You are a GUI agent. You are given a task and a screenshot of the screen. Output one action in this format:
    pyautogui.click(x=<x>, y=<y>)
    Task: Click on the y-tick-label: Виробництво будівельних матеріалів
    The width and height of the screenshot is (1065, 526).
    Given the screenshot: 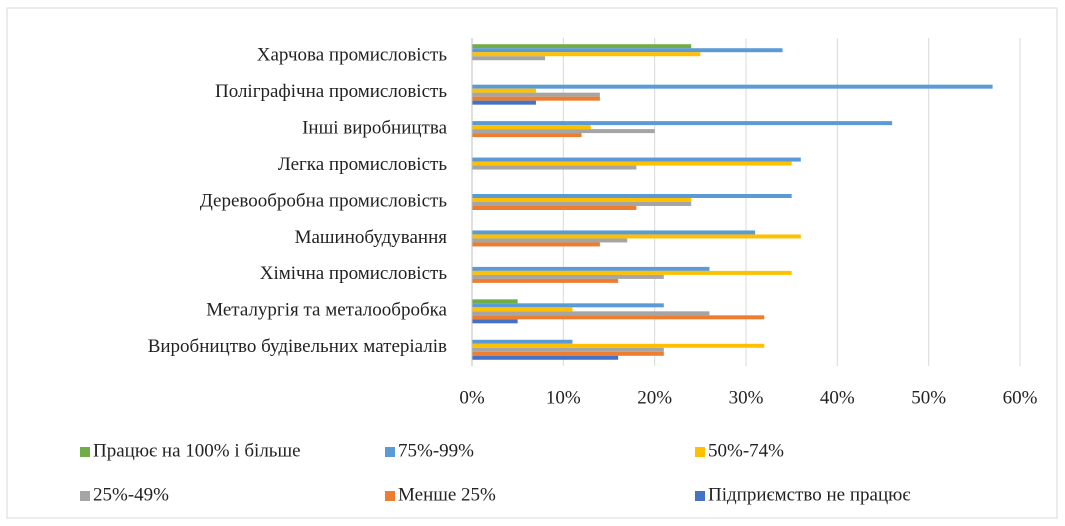 What is the action you would take?
    pyautogui.click(x=297, y=346)
    